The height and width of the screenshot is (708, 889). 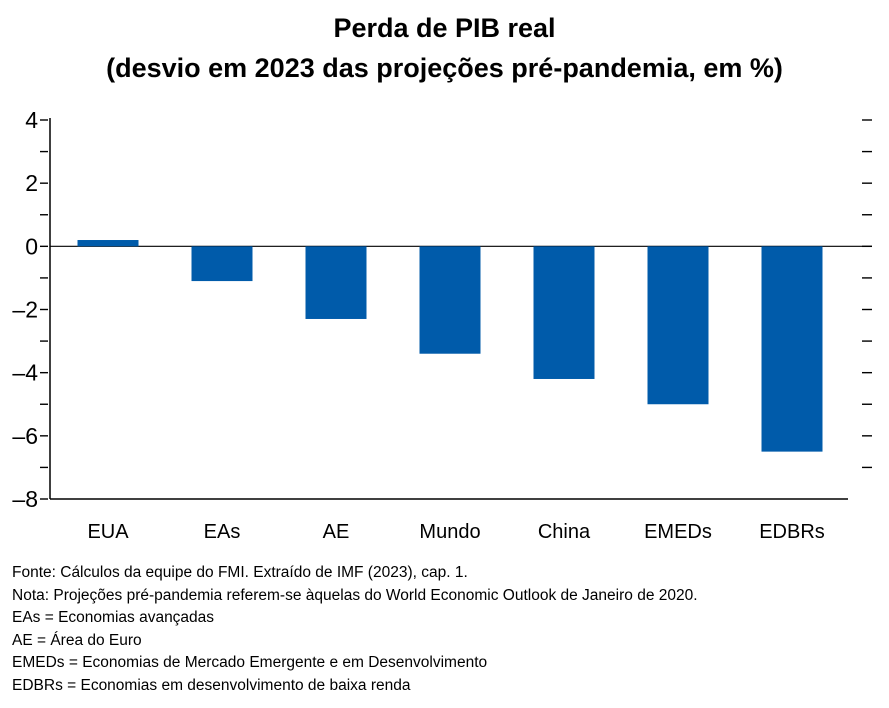 I want to click on bar-eua, so click(x=108, y=243).